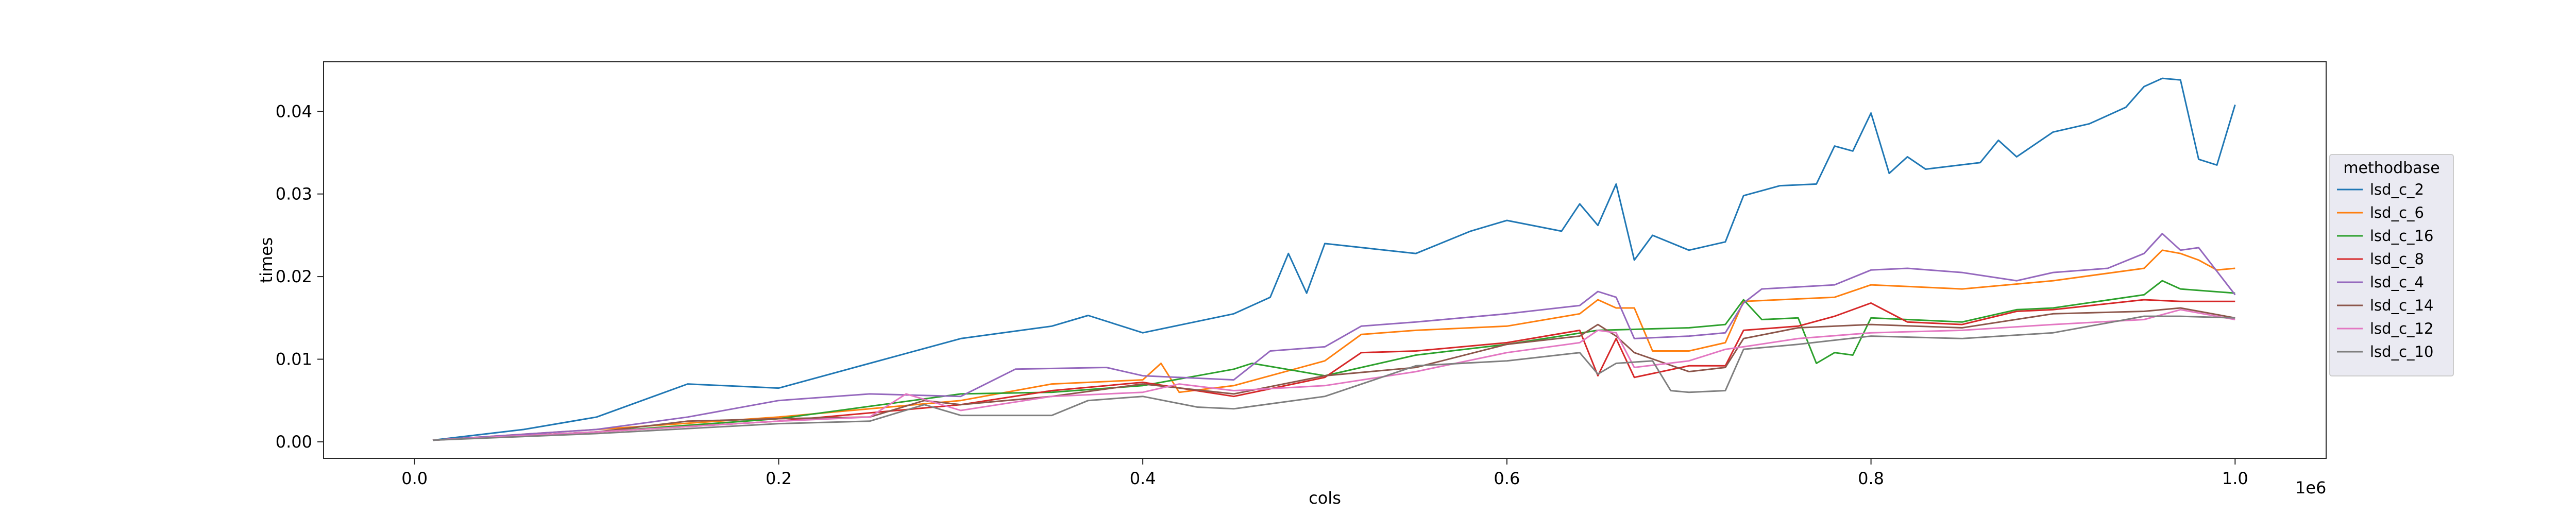  I want to click on y-tick-label: 0.03, so click(294, 194).